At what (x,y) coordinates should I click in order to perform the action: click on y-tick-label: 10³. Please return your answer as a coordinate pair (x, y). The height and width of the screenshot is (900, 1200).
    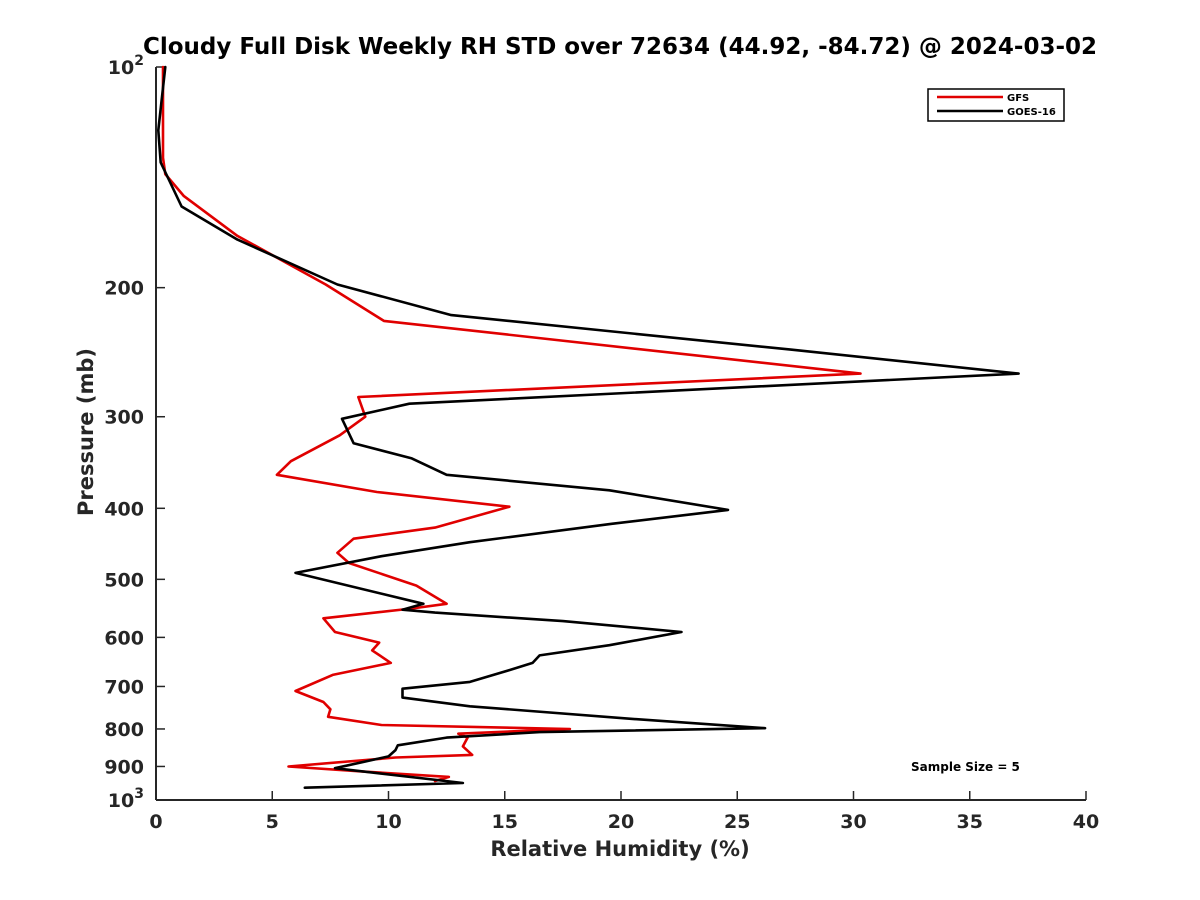
    Looking at the image, I should click on (126, 799).